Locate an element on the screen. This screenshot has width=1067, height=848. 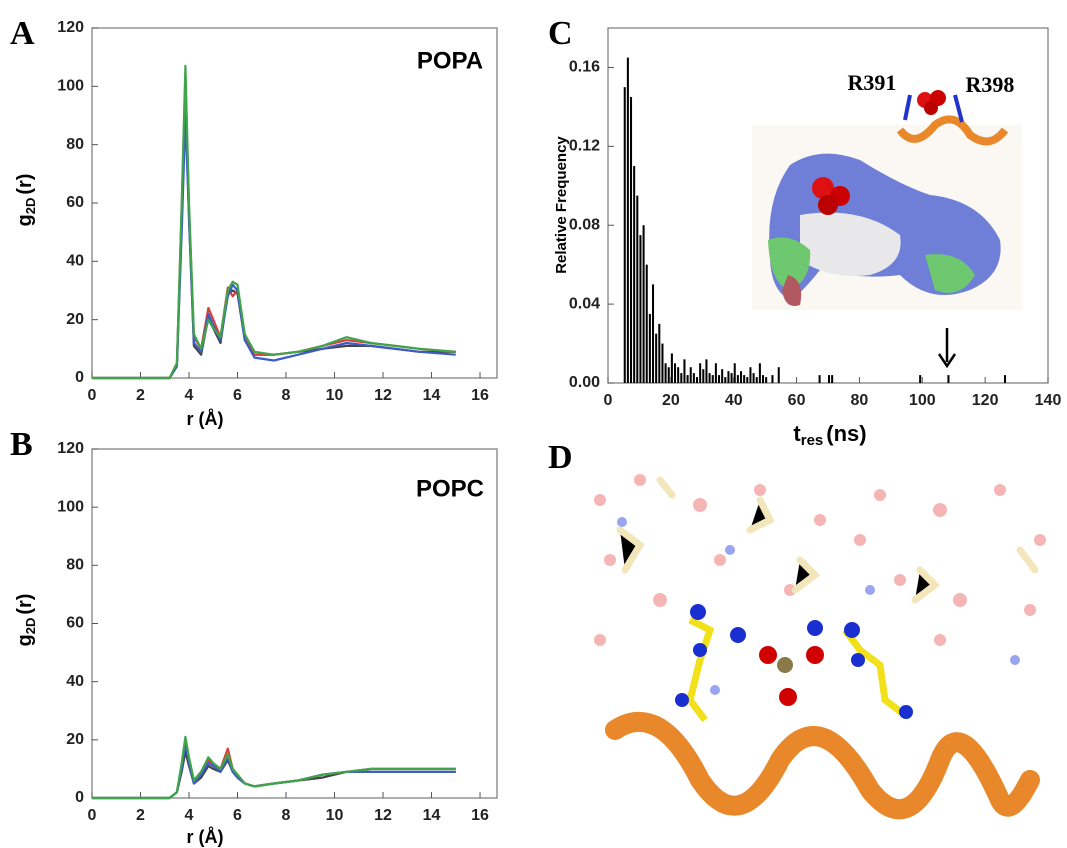
x-axis-label: tres (ns) is located at coordinates (829, 435).